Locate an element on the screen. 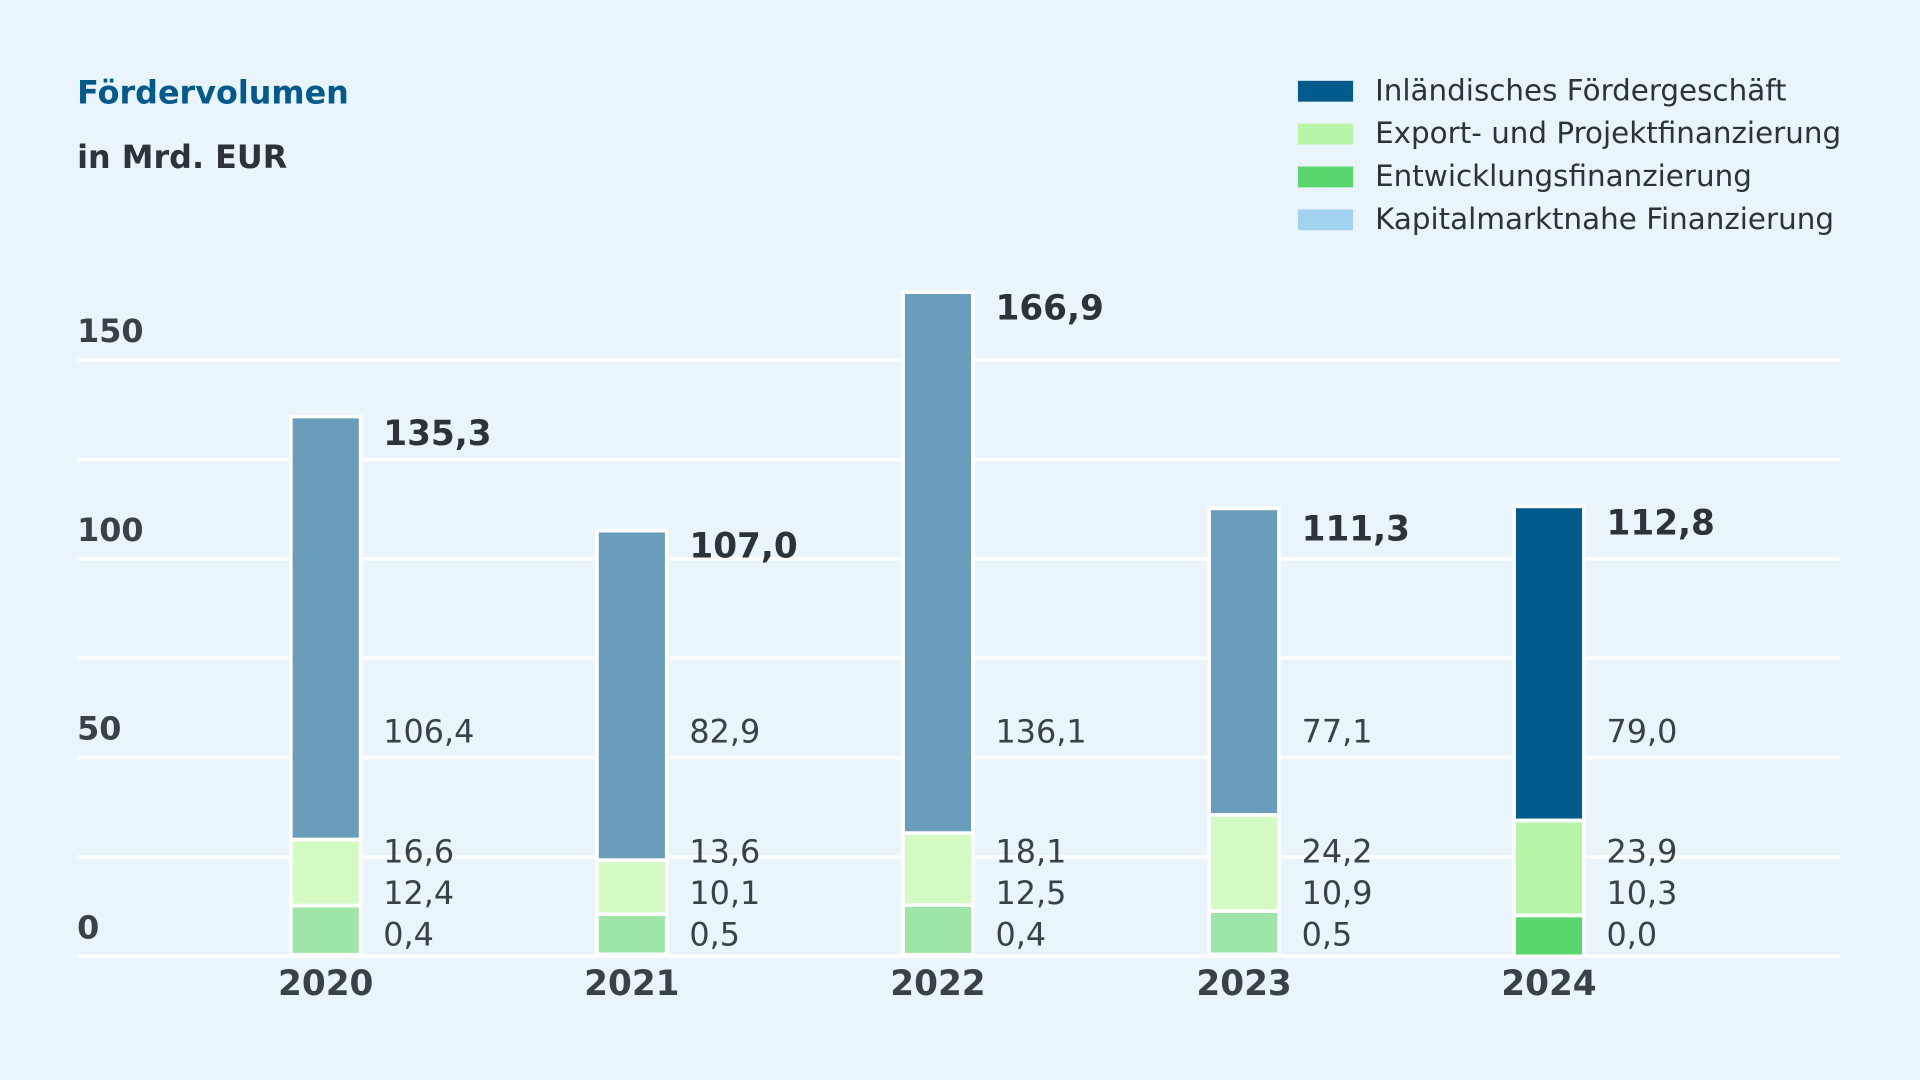 The height and width of the screenshot is (1080, 1920). value-label: 10,3 is located at coordinates (1642, 893).